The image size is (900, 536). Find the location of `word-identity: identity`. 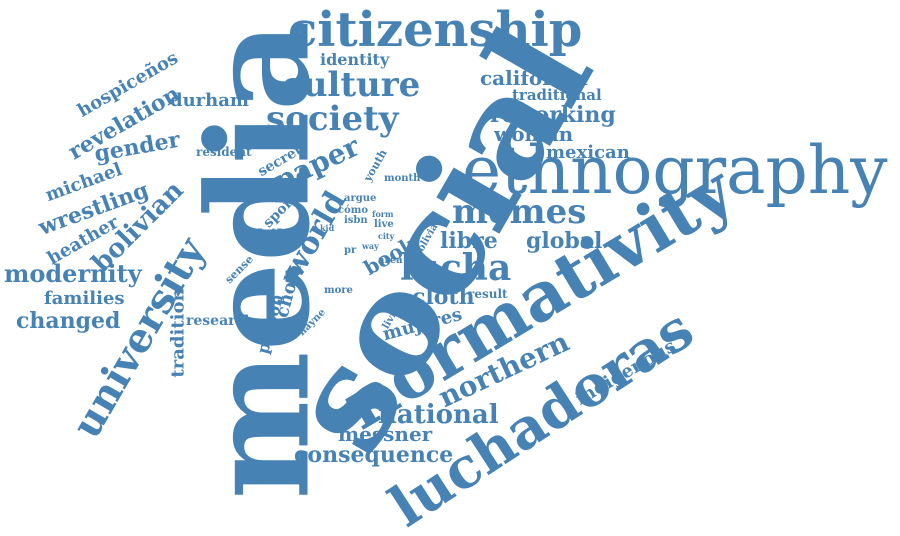

word-identity: identity is located at coordinates (355, 59).